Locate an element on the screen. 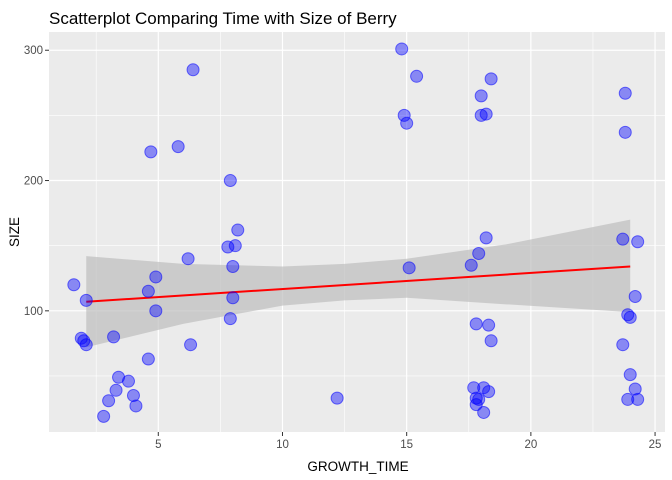 The height and width of the screenshot is (480, 672). x-tick-label: 10 is located at coordinates (282, 445).